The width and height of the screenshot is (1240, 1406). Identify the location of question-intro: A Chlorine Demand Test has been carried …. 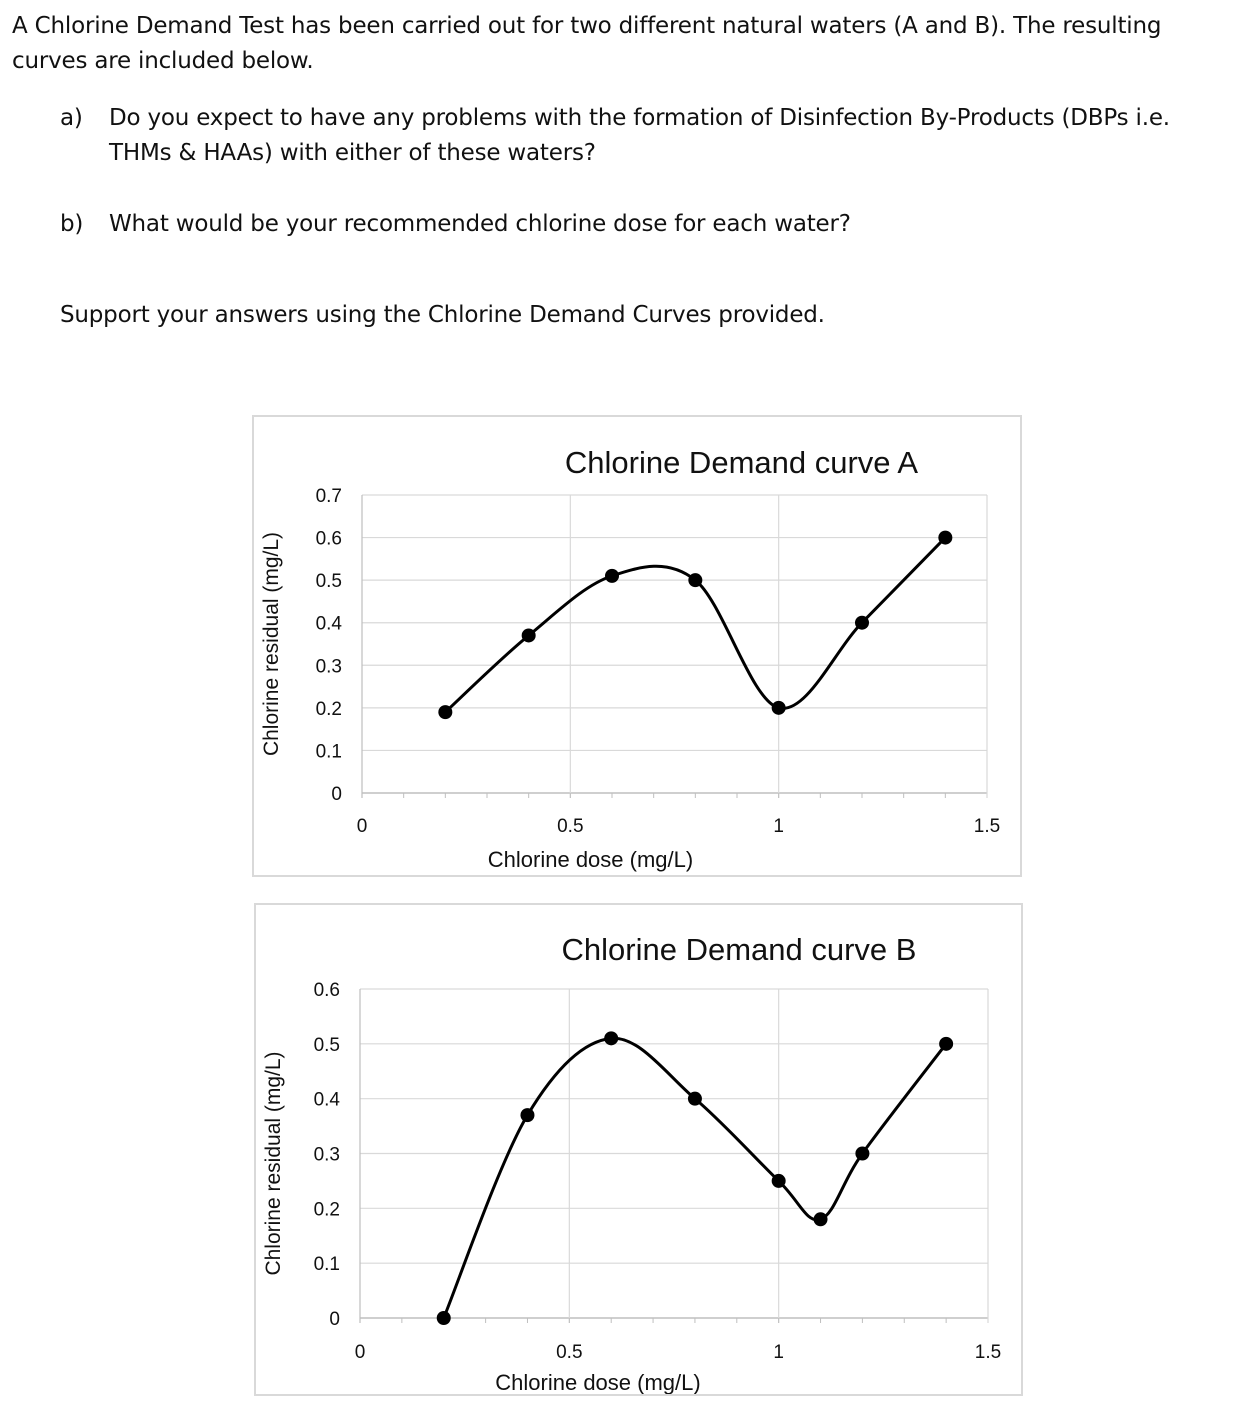
(587, 43).